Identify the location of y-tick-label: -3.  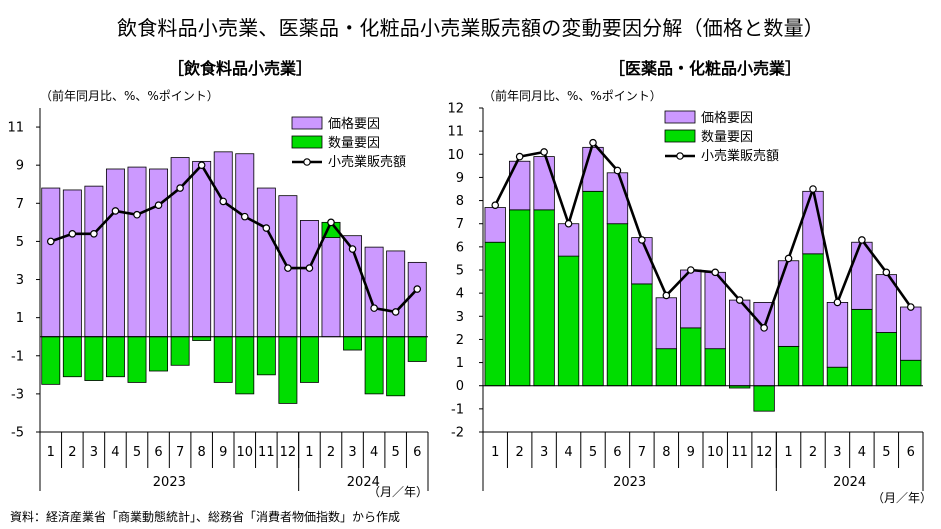
(17, 394).